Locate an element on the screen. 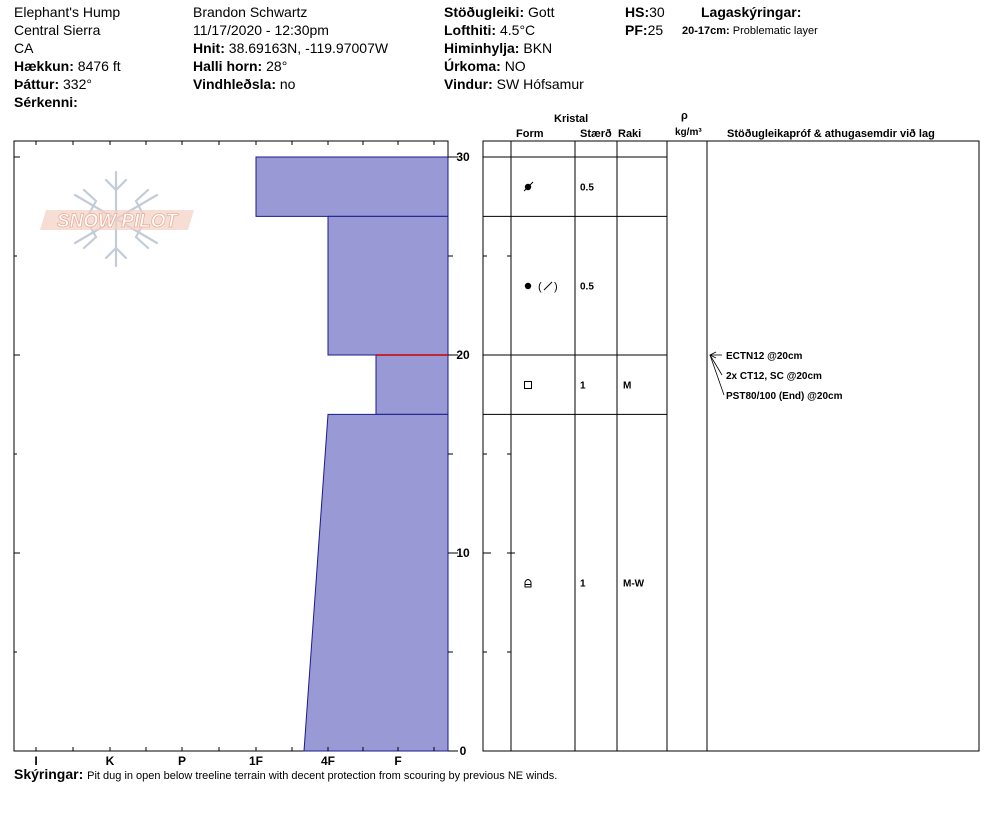 This screenshot has width=994, height=840. faceted-crystal-icon is located at coordinates (528, 385).